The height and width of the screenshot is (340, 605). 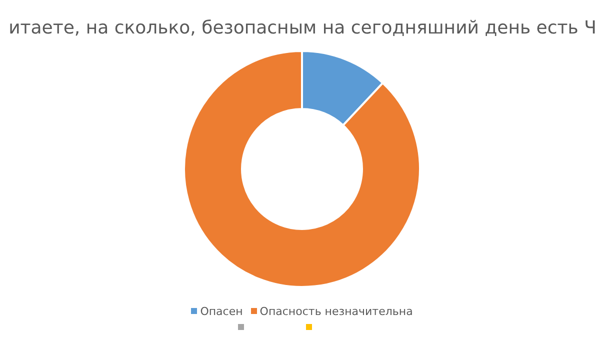 What do you see at coordinates (221, 312) in the screenshot?
I see `legend-label: Опасен` at bounding box center [221, 312].